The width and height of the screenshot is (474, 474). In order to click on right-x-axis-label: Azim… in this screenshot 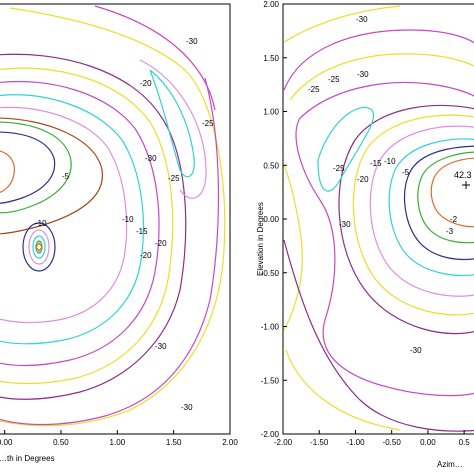, I will do `click(450, 464)`.